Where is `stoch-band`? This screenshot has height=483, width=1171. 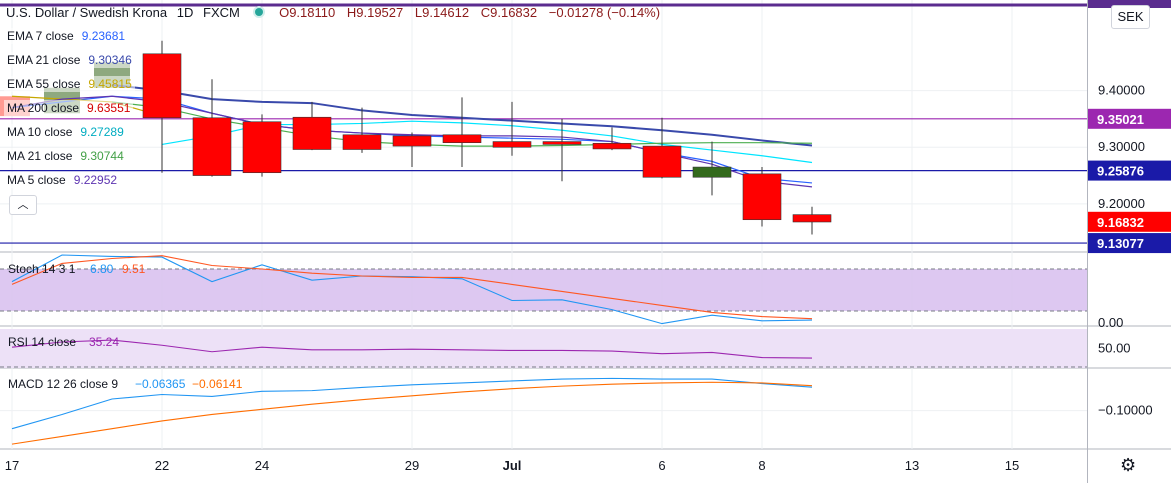
stoch-band is located at coordinates (543, 290).